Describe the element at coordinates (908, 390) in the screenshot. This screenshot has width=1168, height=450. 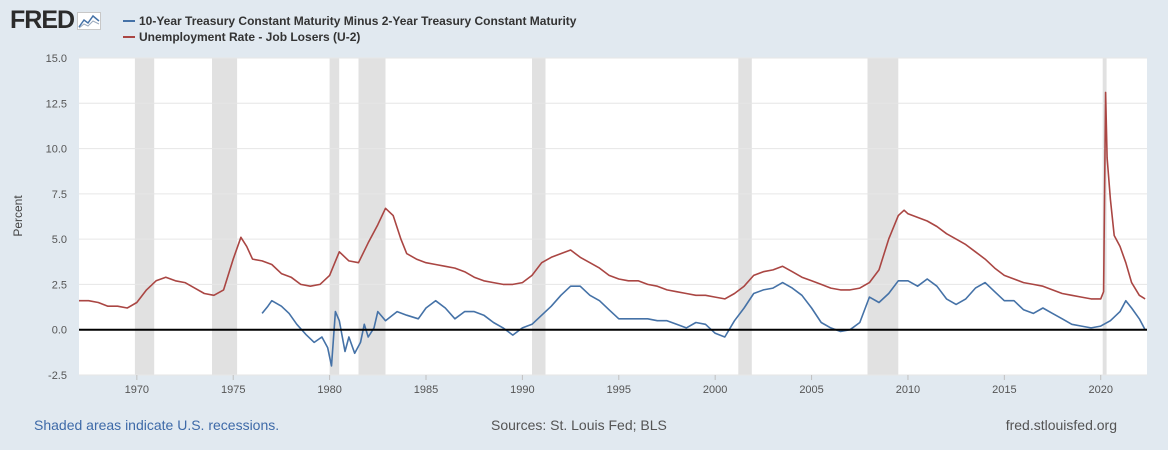
I see `x-tick-label: 2010` at that location.